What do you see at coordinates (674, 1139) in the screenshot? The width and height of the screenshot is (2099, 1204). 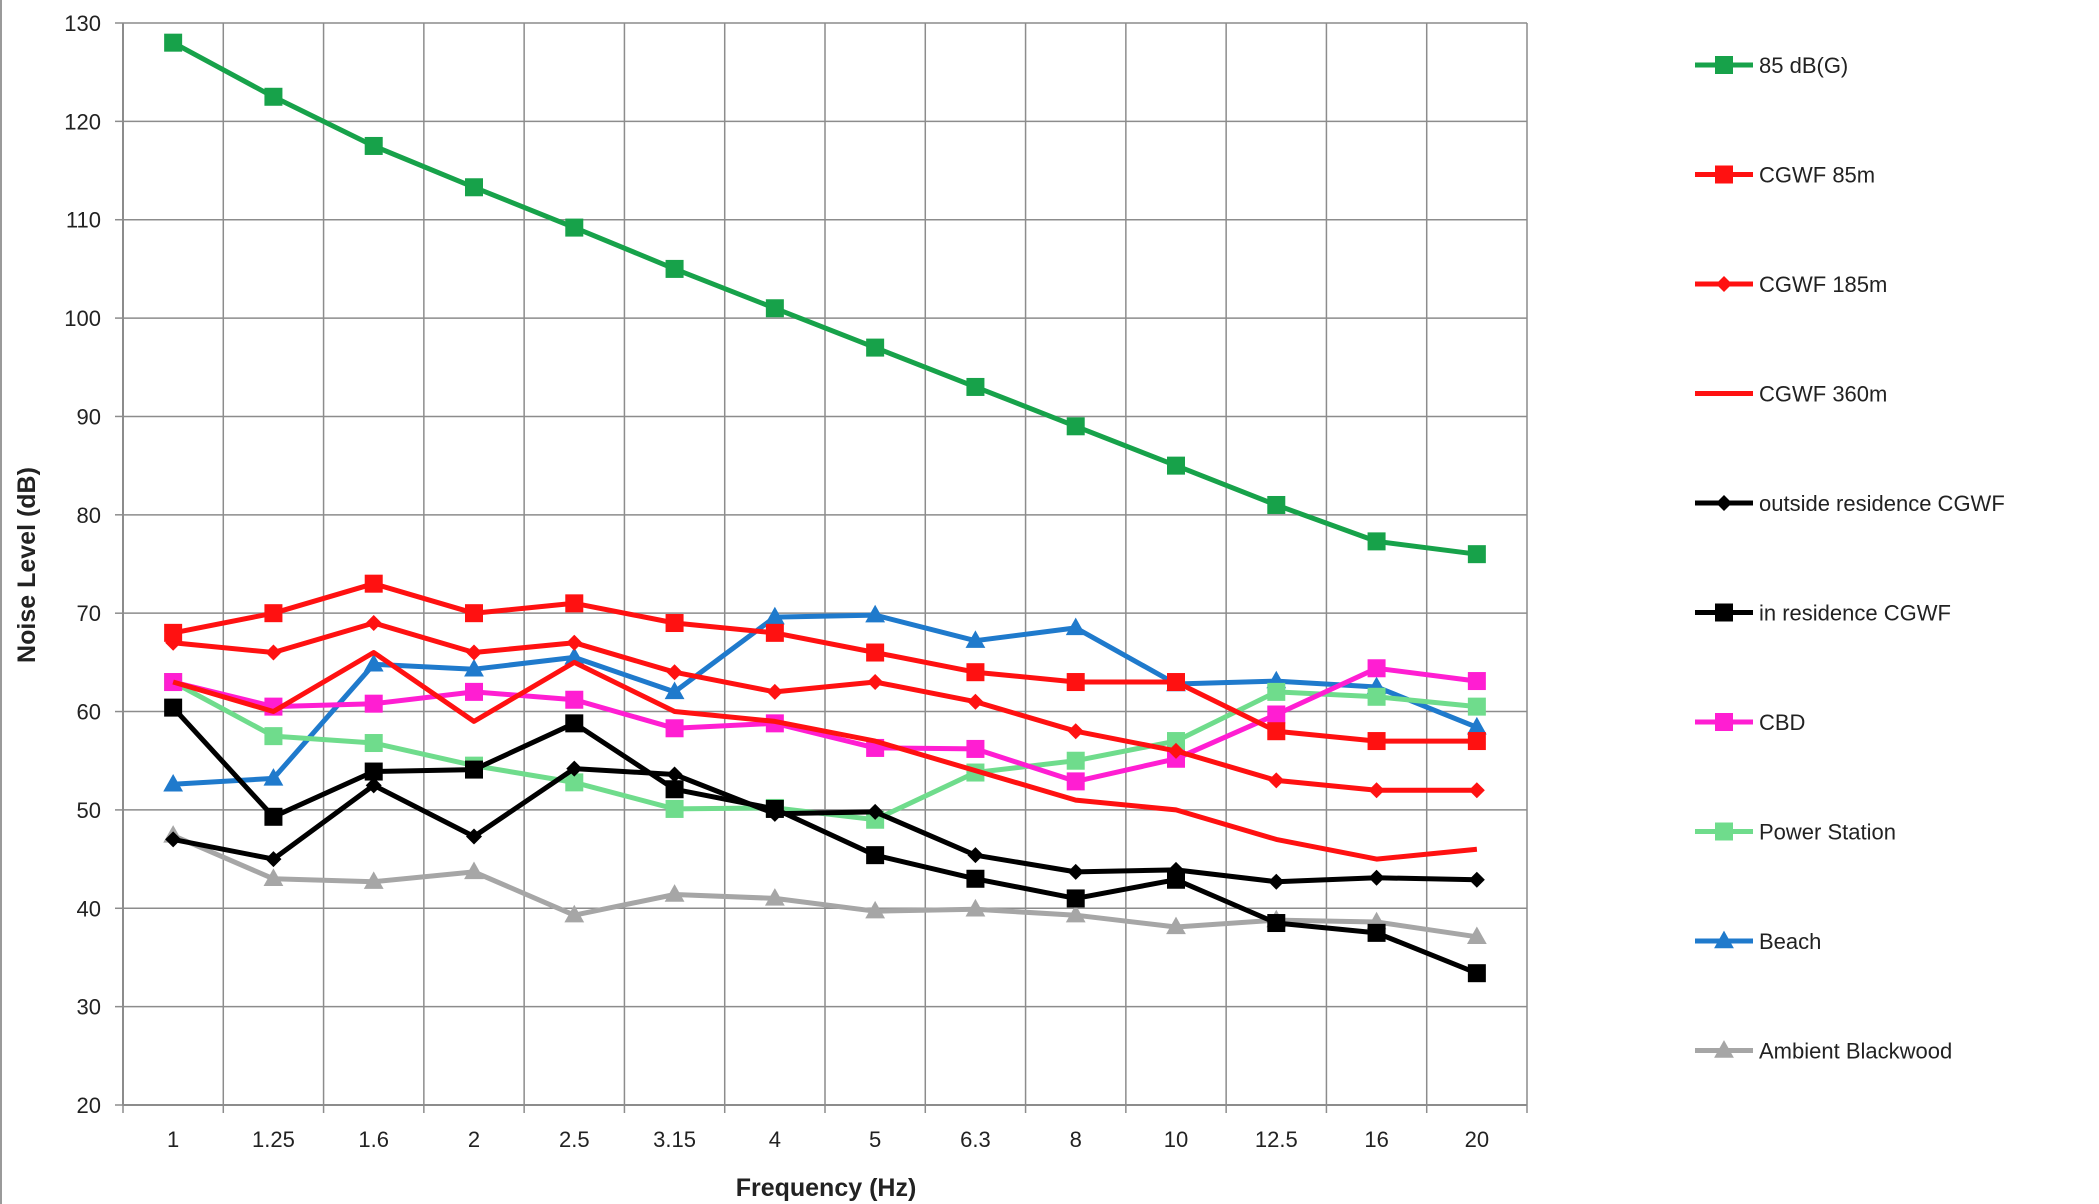 I see `x-tick-label: 3.15` at bounding box center [674, 1139].